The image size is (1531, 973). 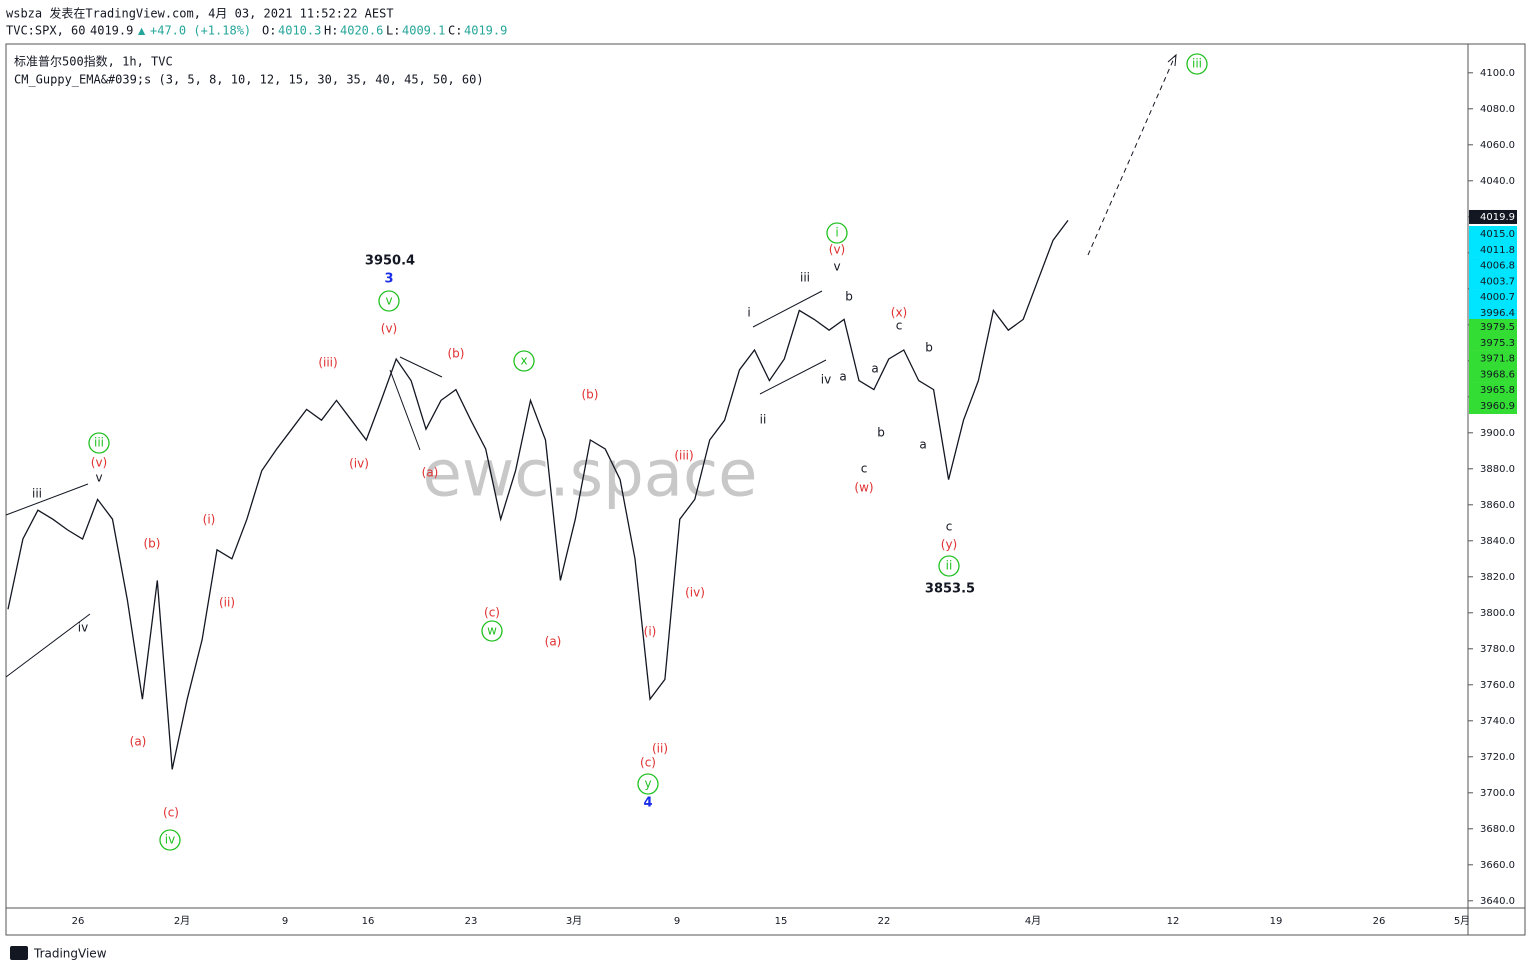 What do you see at coordinates (423, 31) in the screenshot?
I see `header-text: 4009.1` at bounding box center [423, 31].